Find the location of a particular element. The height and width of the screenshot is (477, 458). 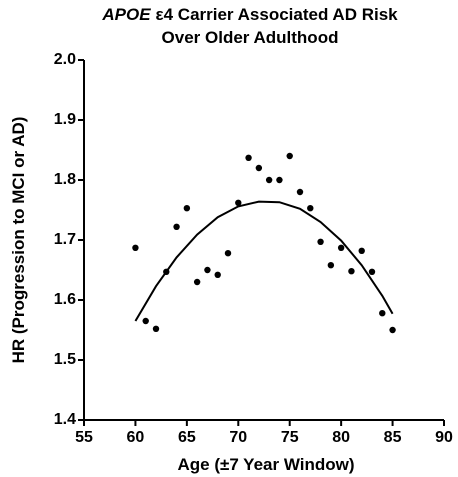

x-tick-label: 65 is located at coordinates (187, 437).